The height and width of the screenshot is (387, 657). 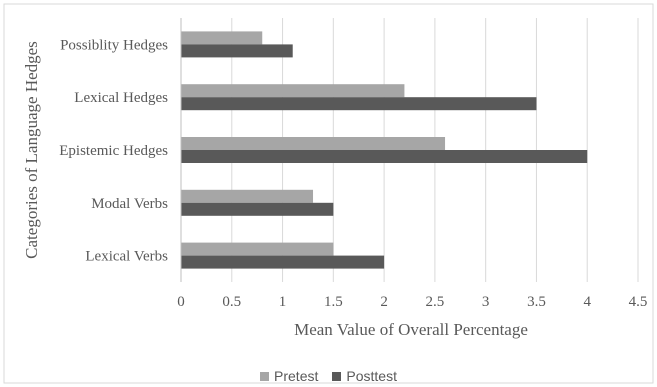 What do you see at coordinates (638, 302) in the screenshot?
I see `x-tick-label: 4.5` at bounding box center [638, 302].